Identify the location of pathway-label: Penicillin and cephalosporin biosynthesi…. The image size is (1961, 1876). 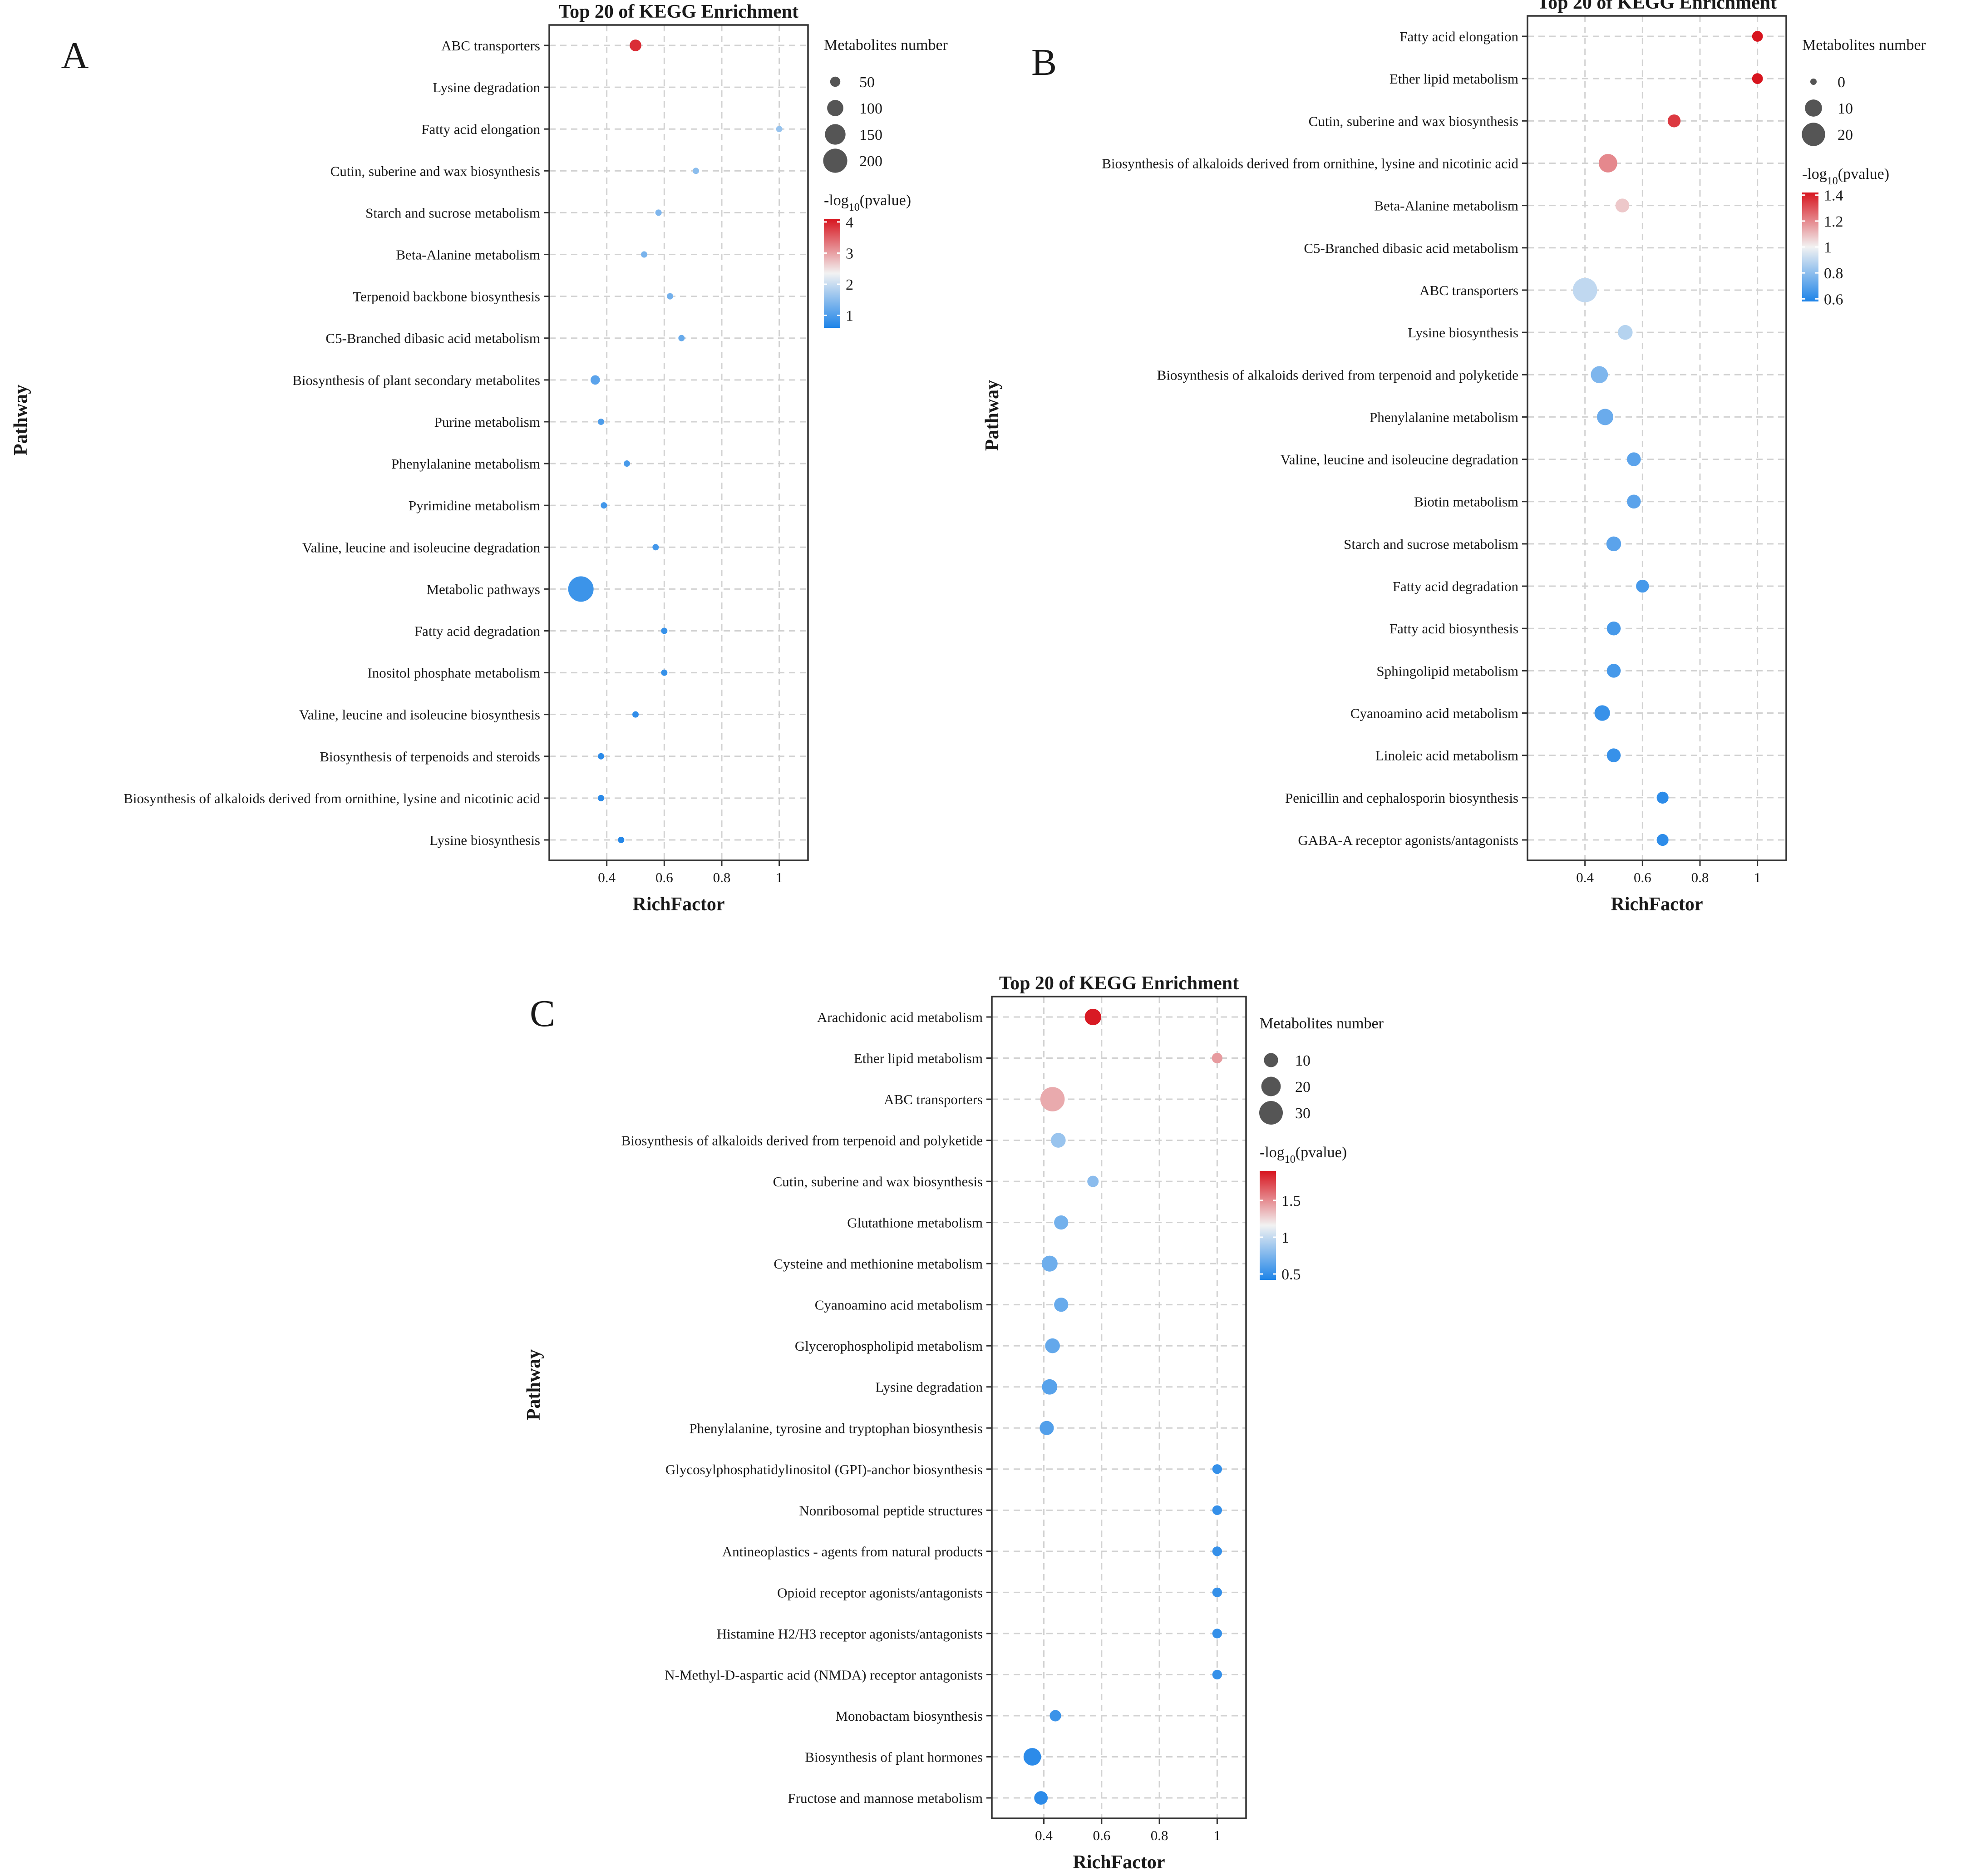
(1401, 798).